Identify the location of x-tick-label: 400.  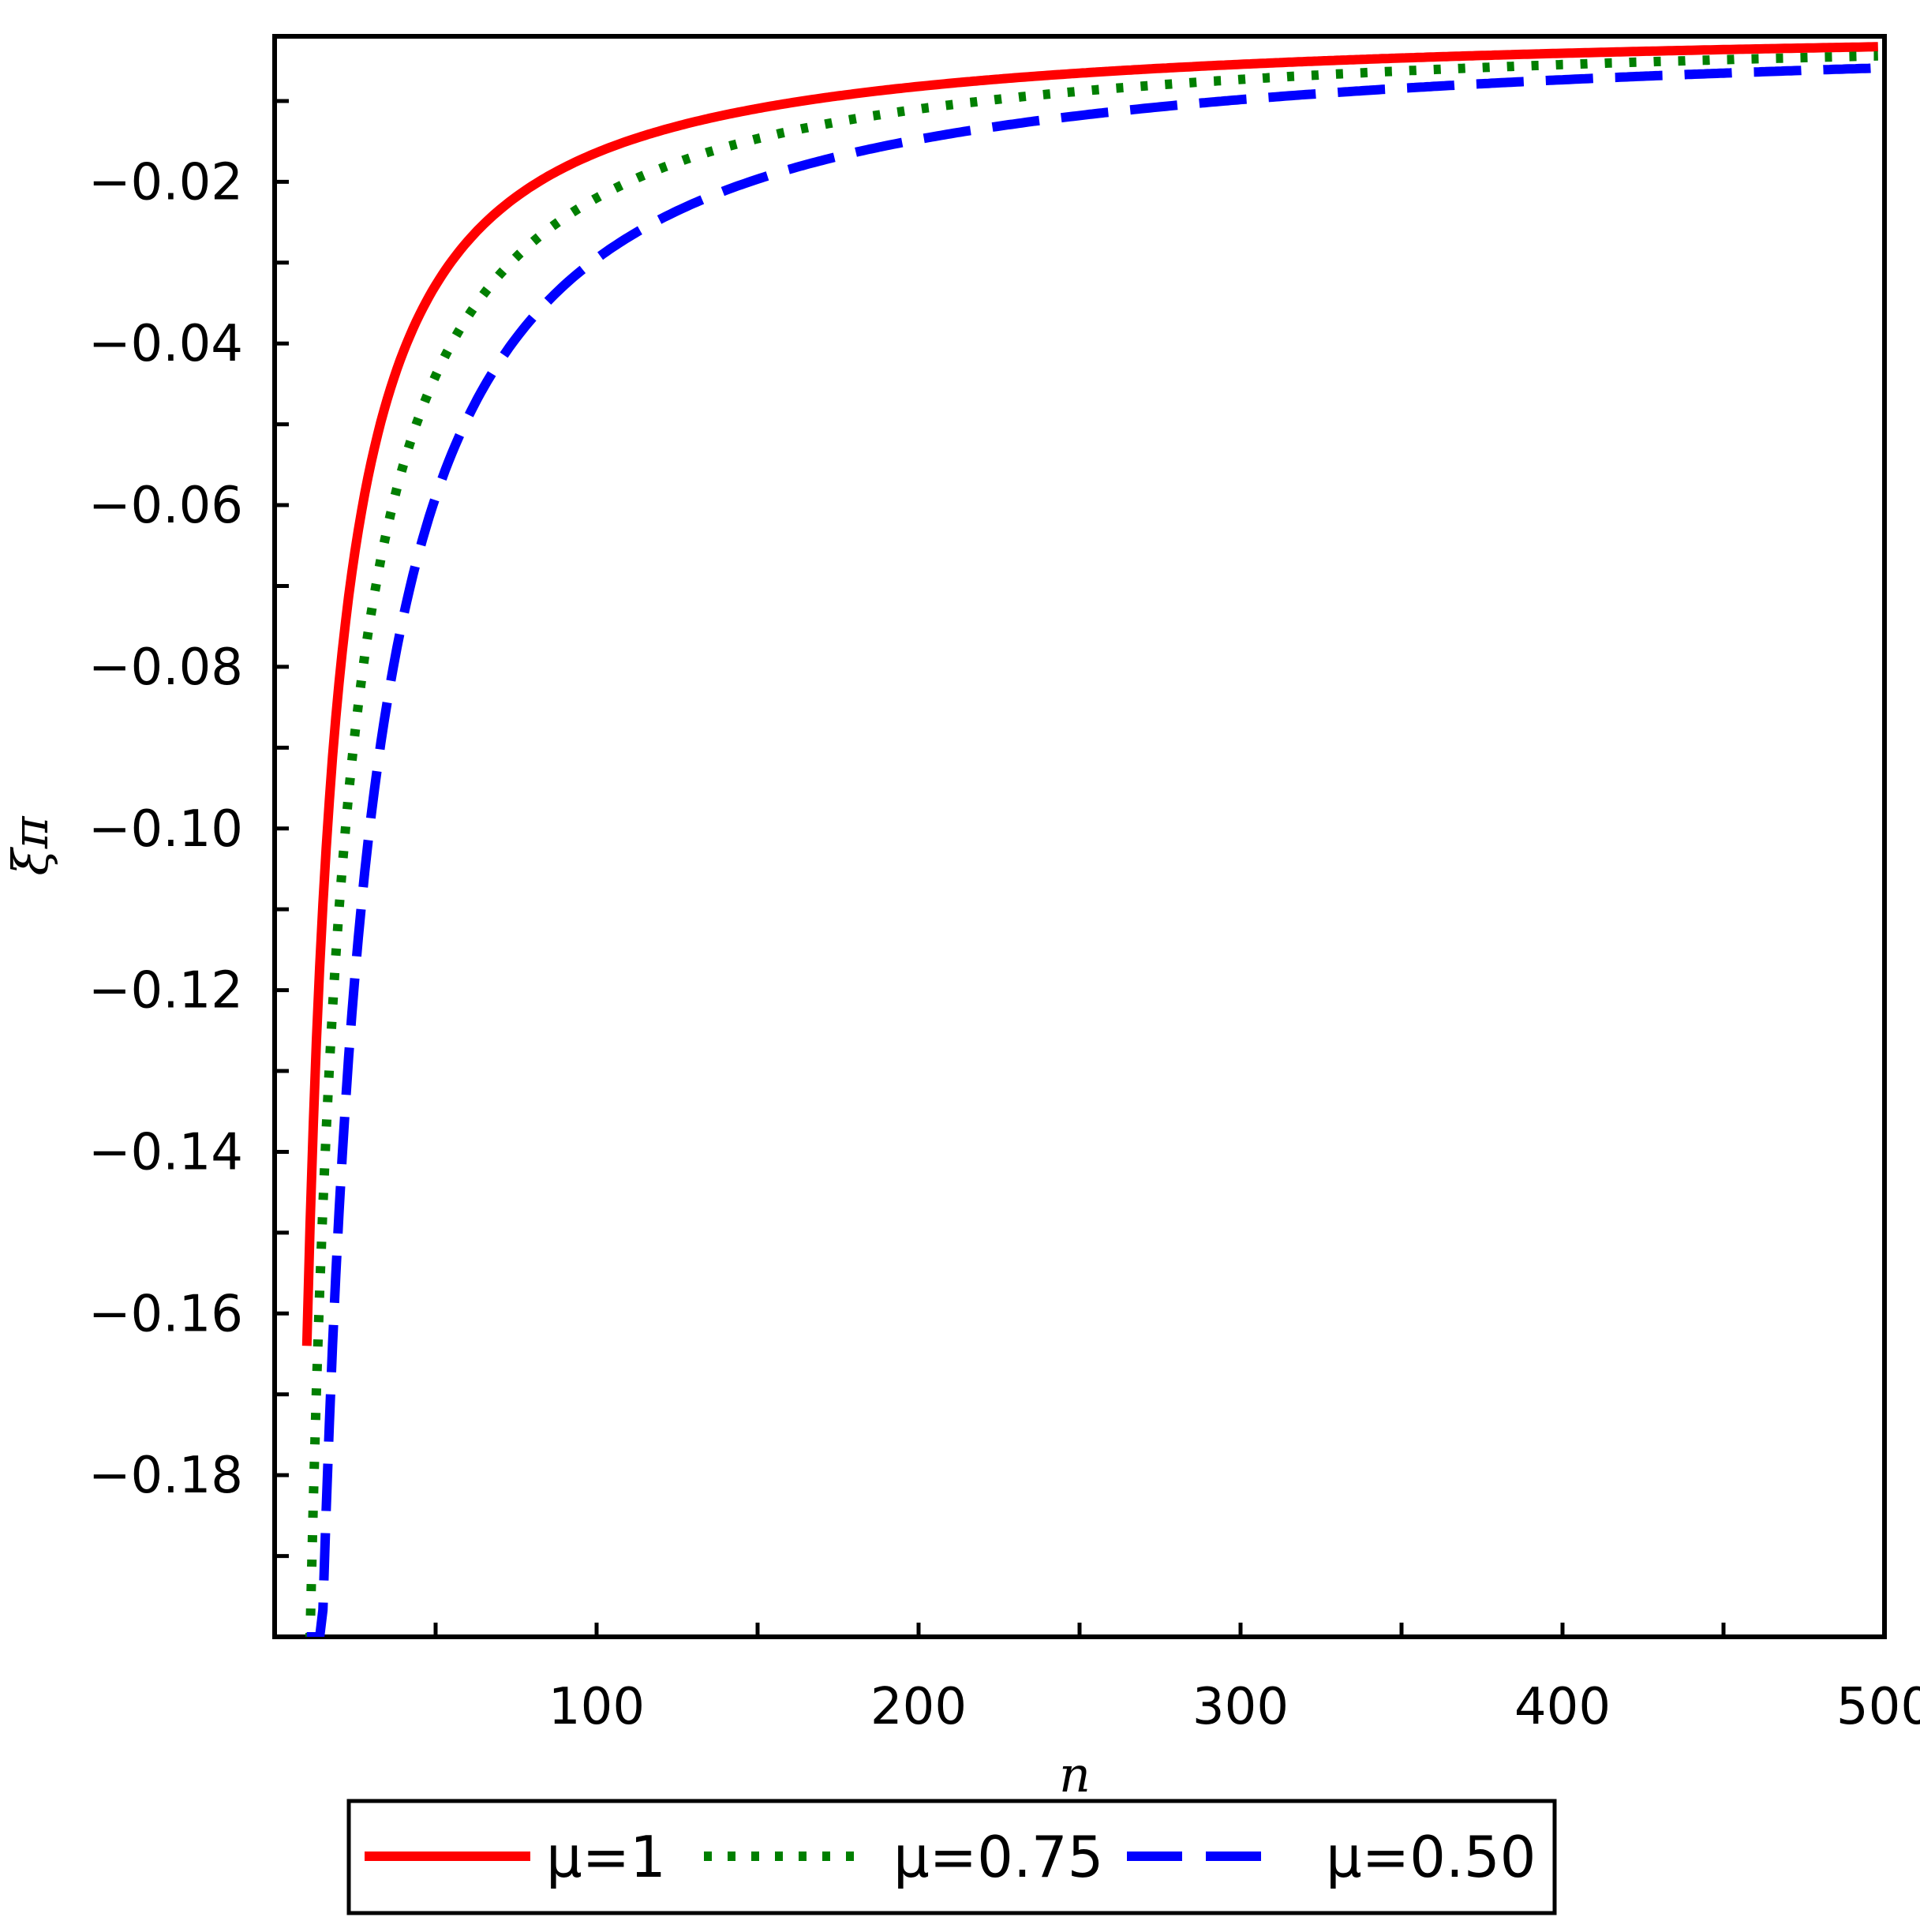
(1562, 1707).